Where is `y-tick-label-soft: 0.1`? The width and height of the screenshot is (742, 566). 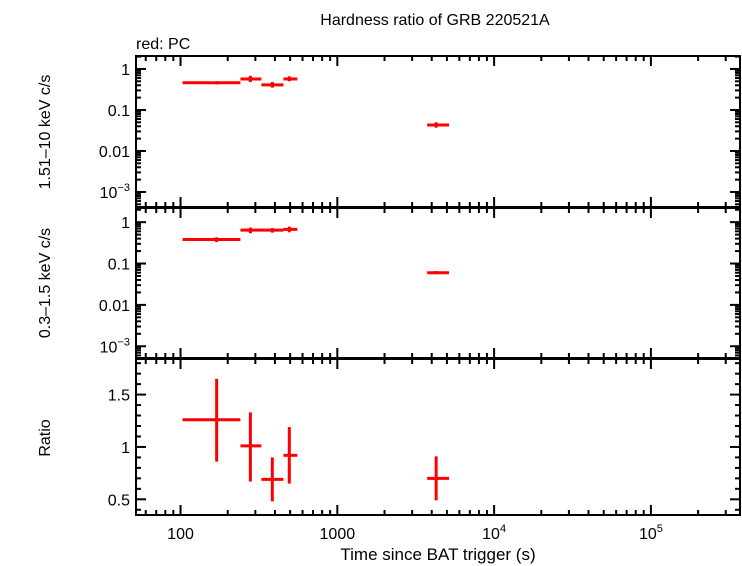 y-tick-label-soft: 0.1 is located at coordinates (119, 265).